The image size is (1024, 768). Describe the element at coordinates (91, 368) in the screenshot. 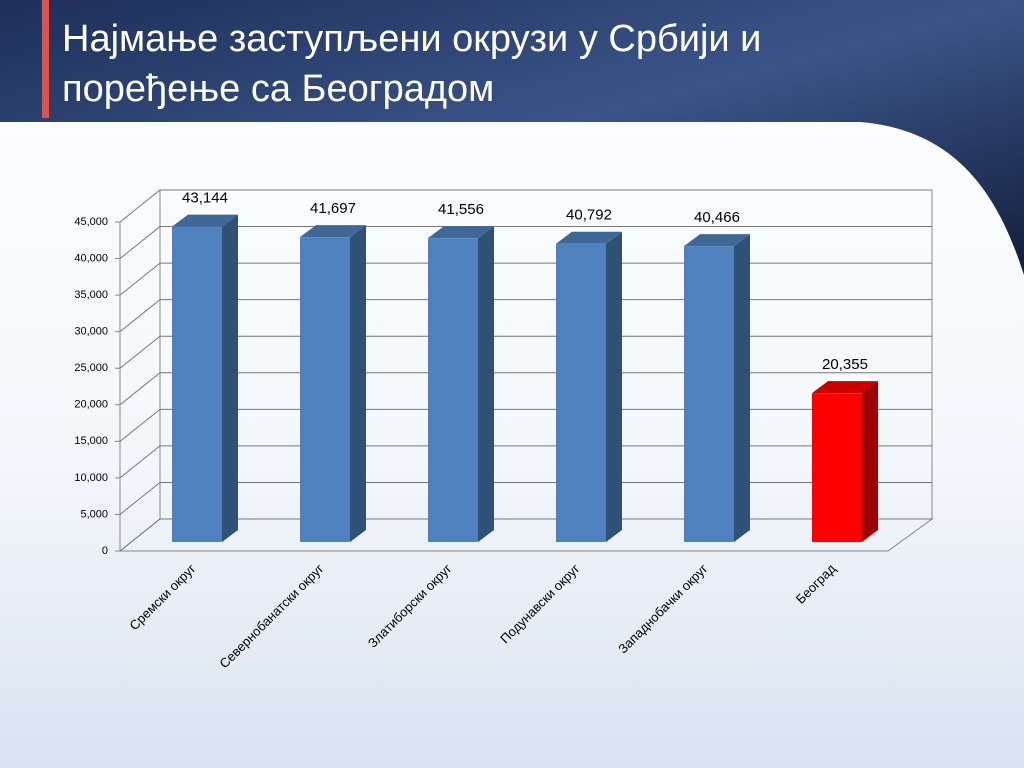

I see `y-tick-label: 25,000` at that location.